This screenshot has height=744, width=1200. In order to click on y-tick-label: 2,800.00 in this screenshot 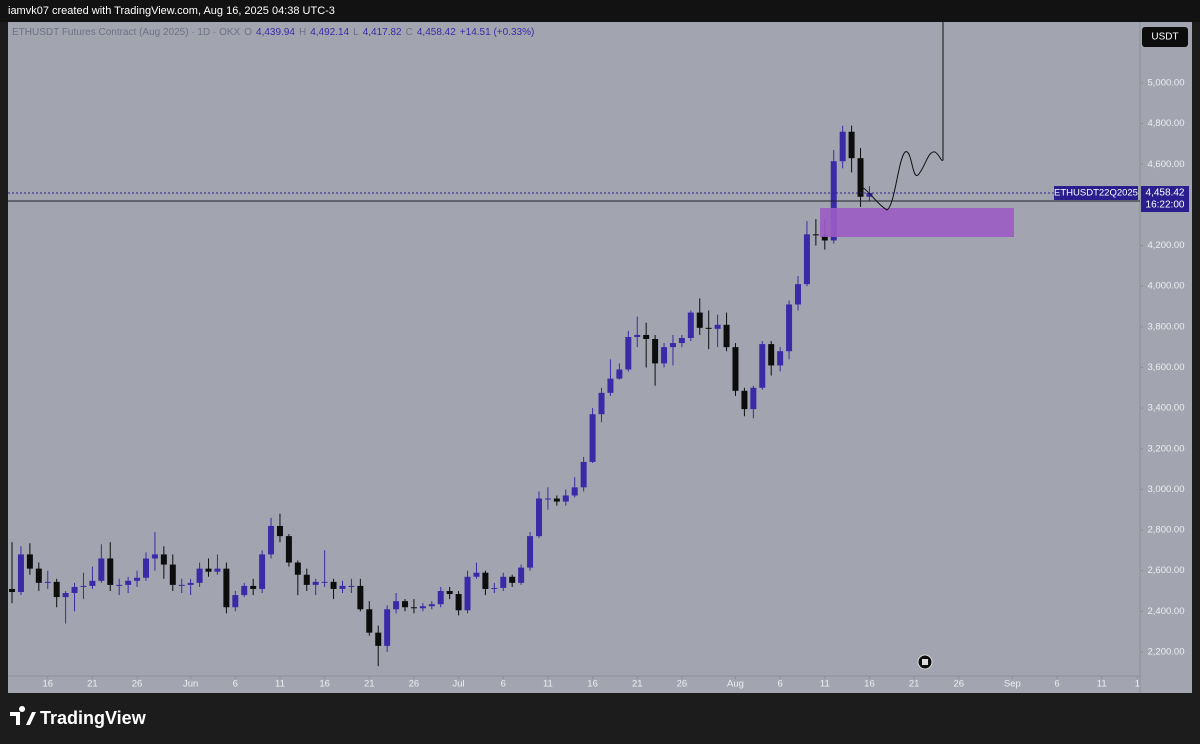, I will do `click(1166, 530)`.